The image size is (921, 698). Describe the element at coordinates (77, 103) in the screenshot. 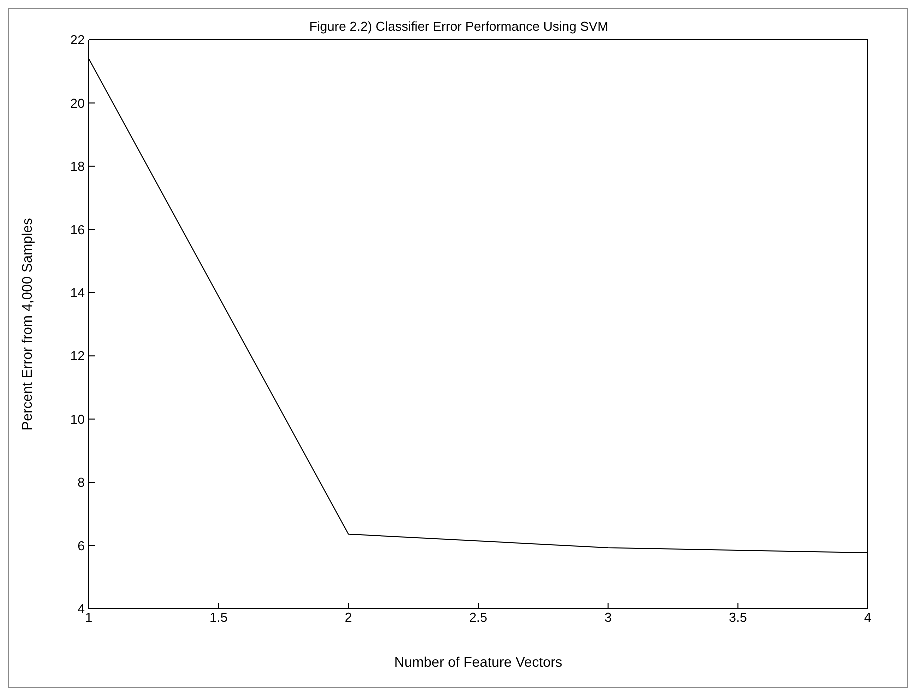

I see `y-tick-label: 20` at that location.